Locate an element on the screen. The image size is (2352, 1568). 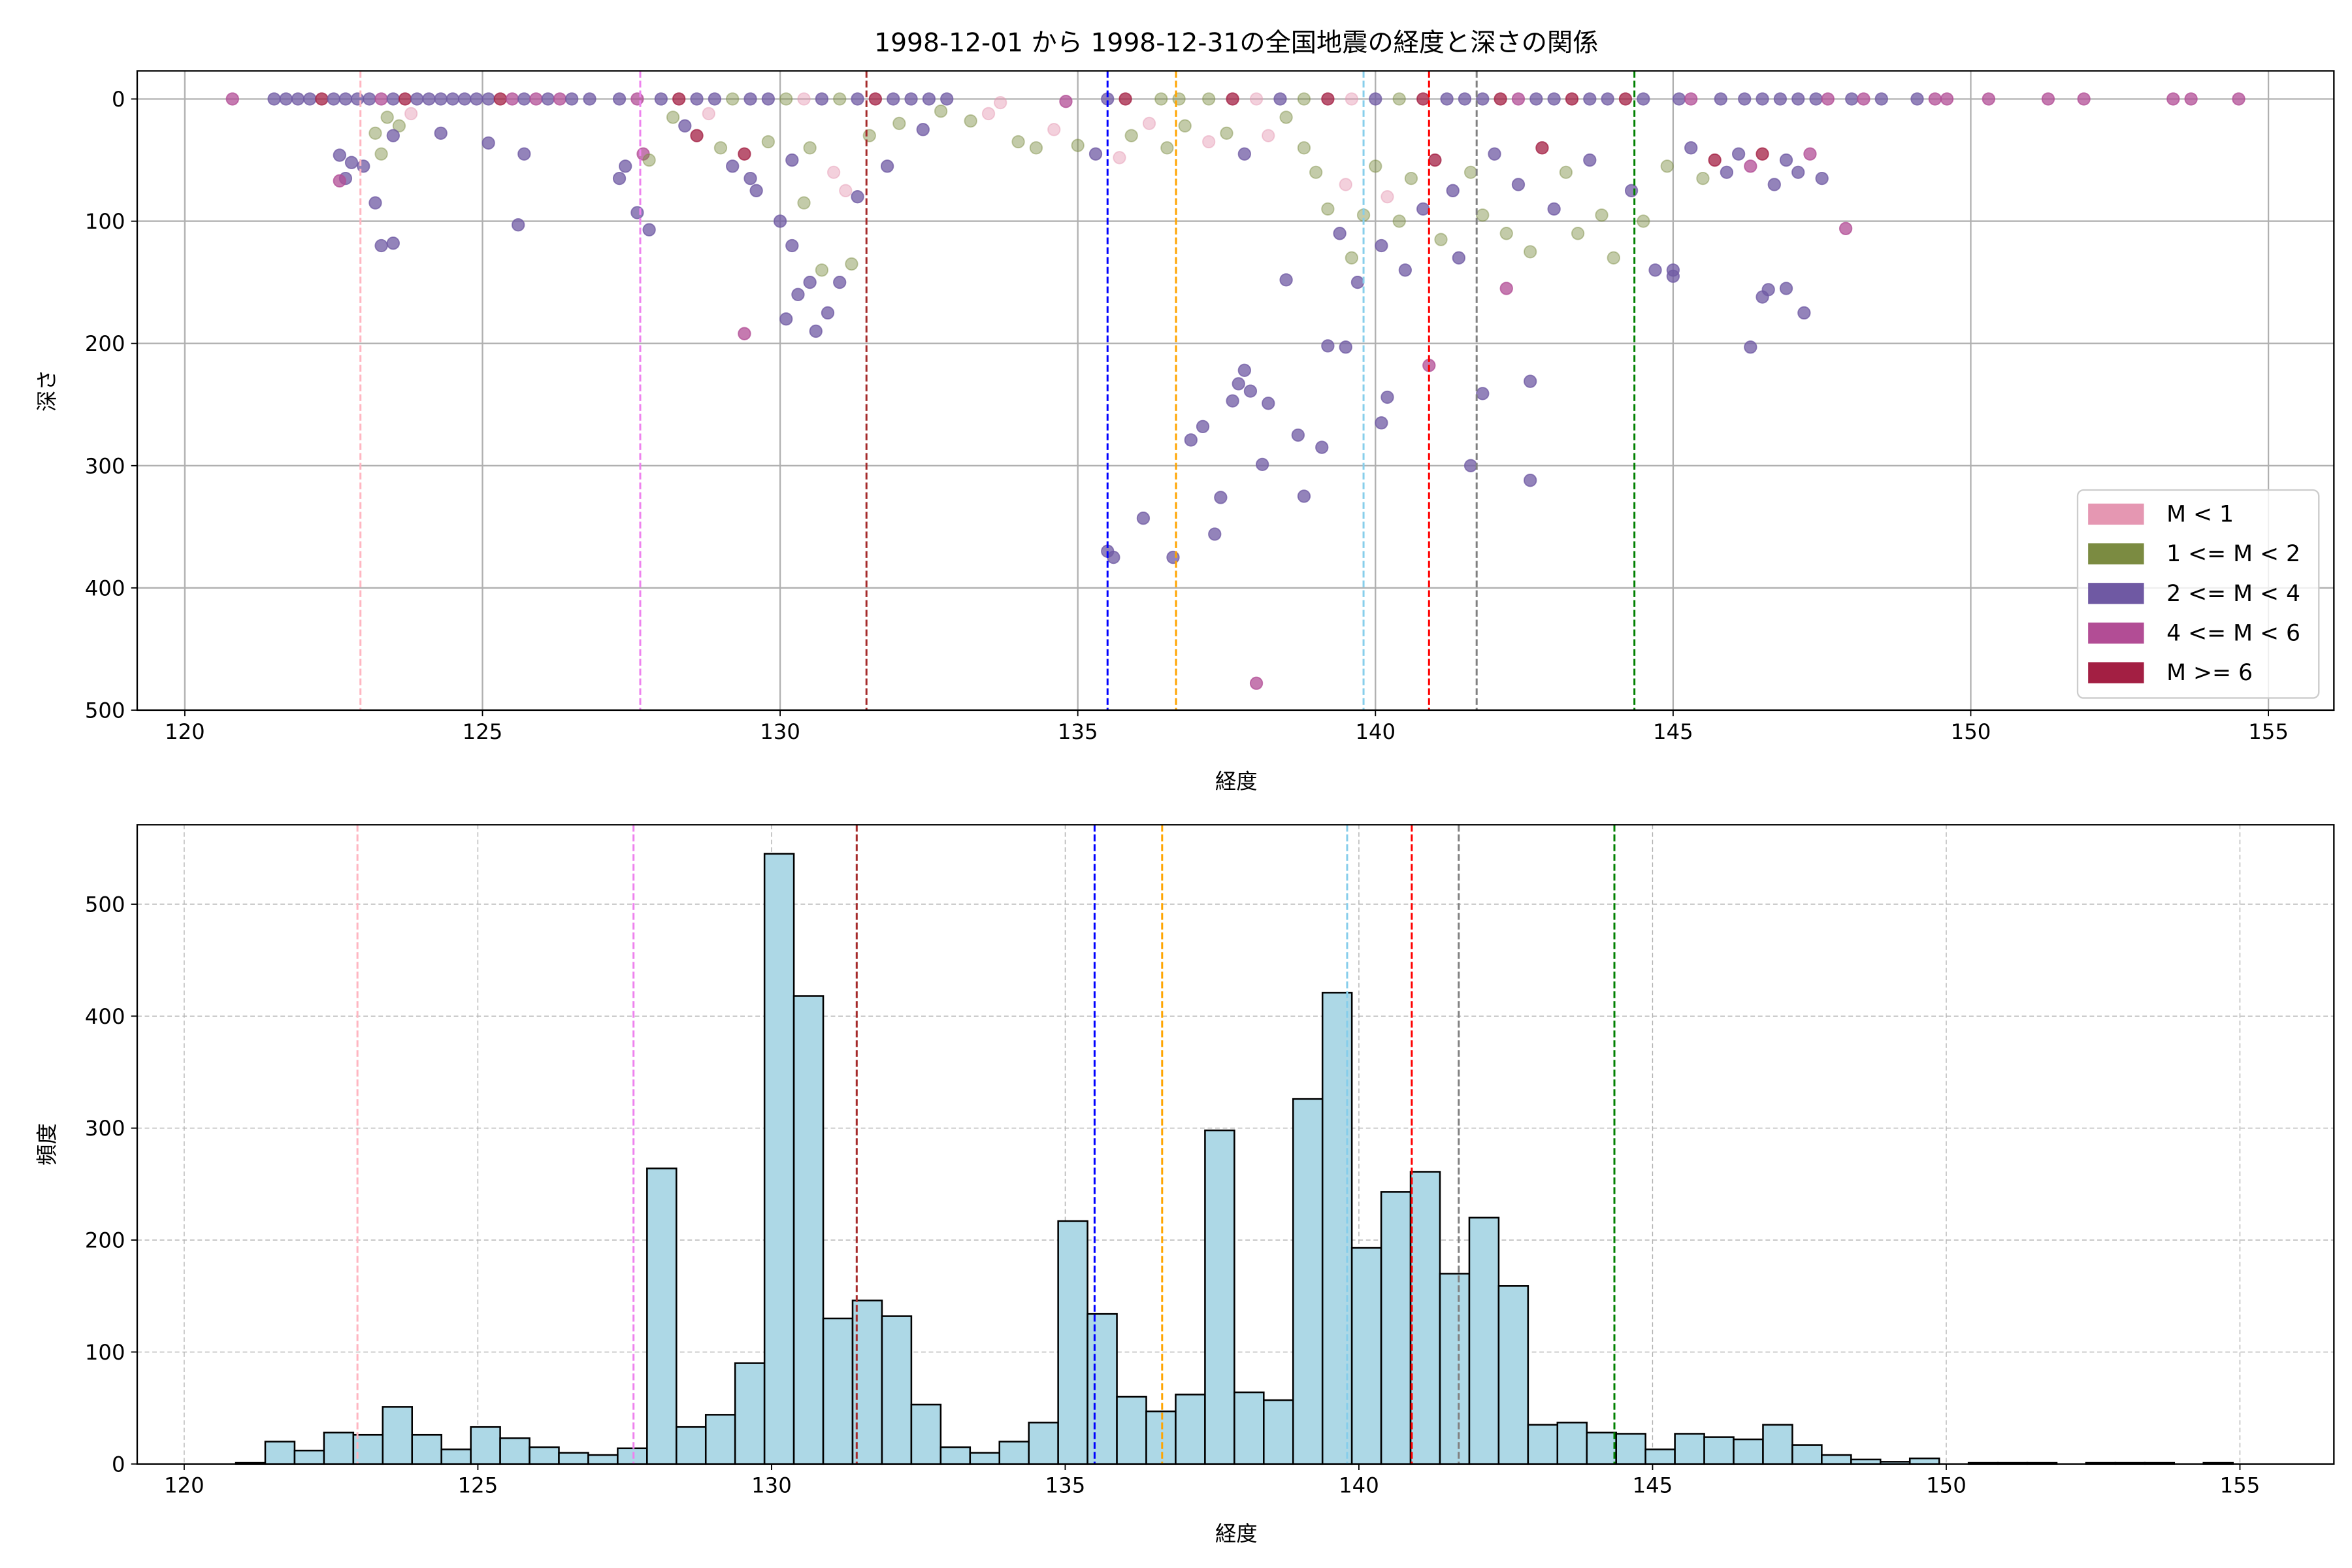
x-tick-label: 150 is located at coordinates (1946, 1485).